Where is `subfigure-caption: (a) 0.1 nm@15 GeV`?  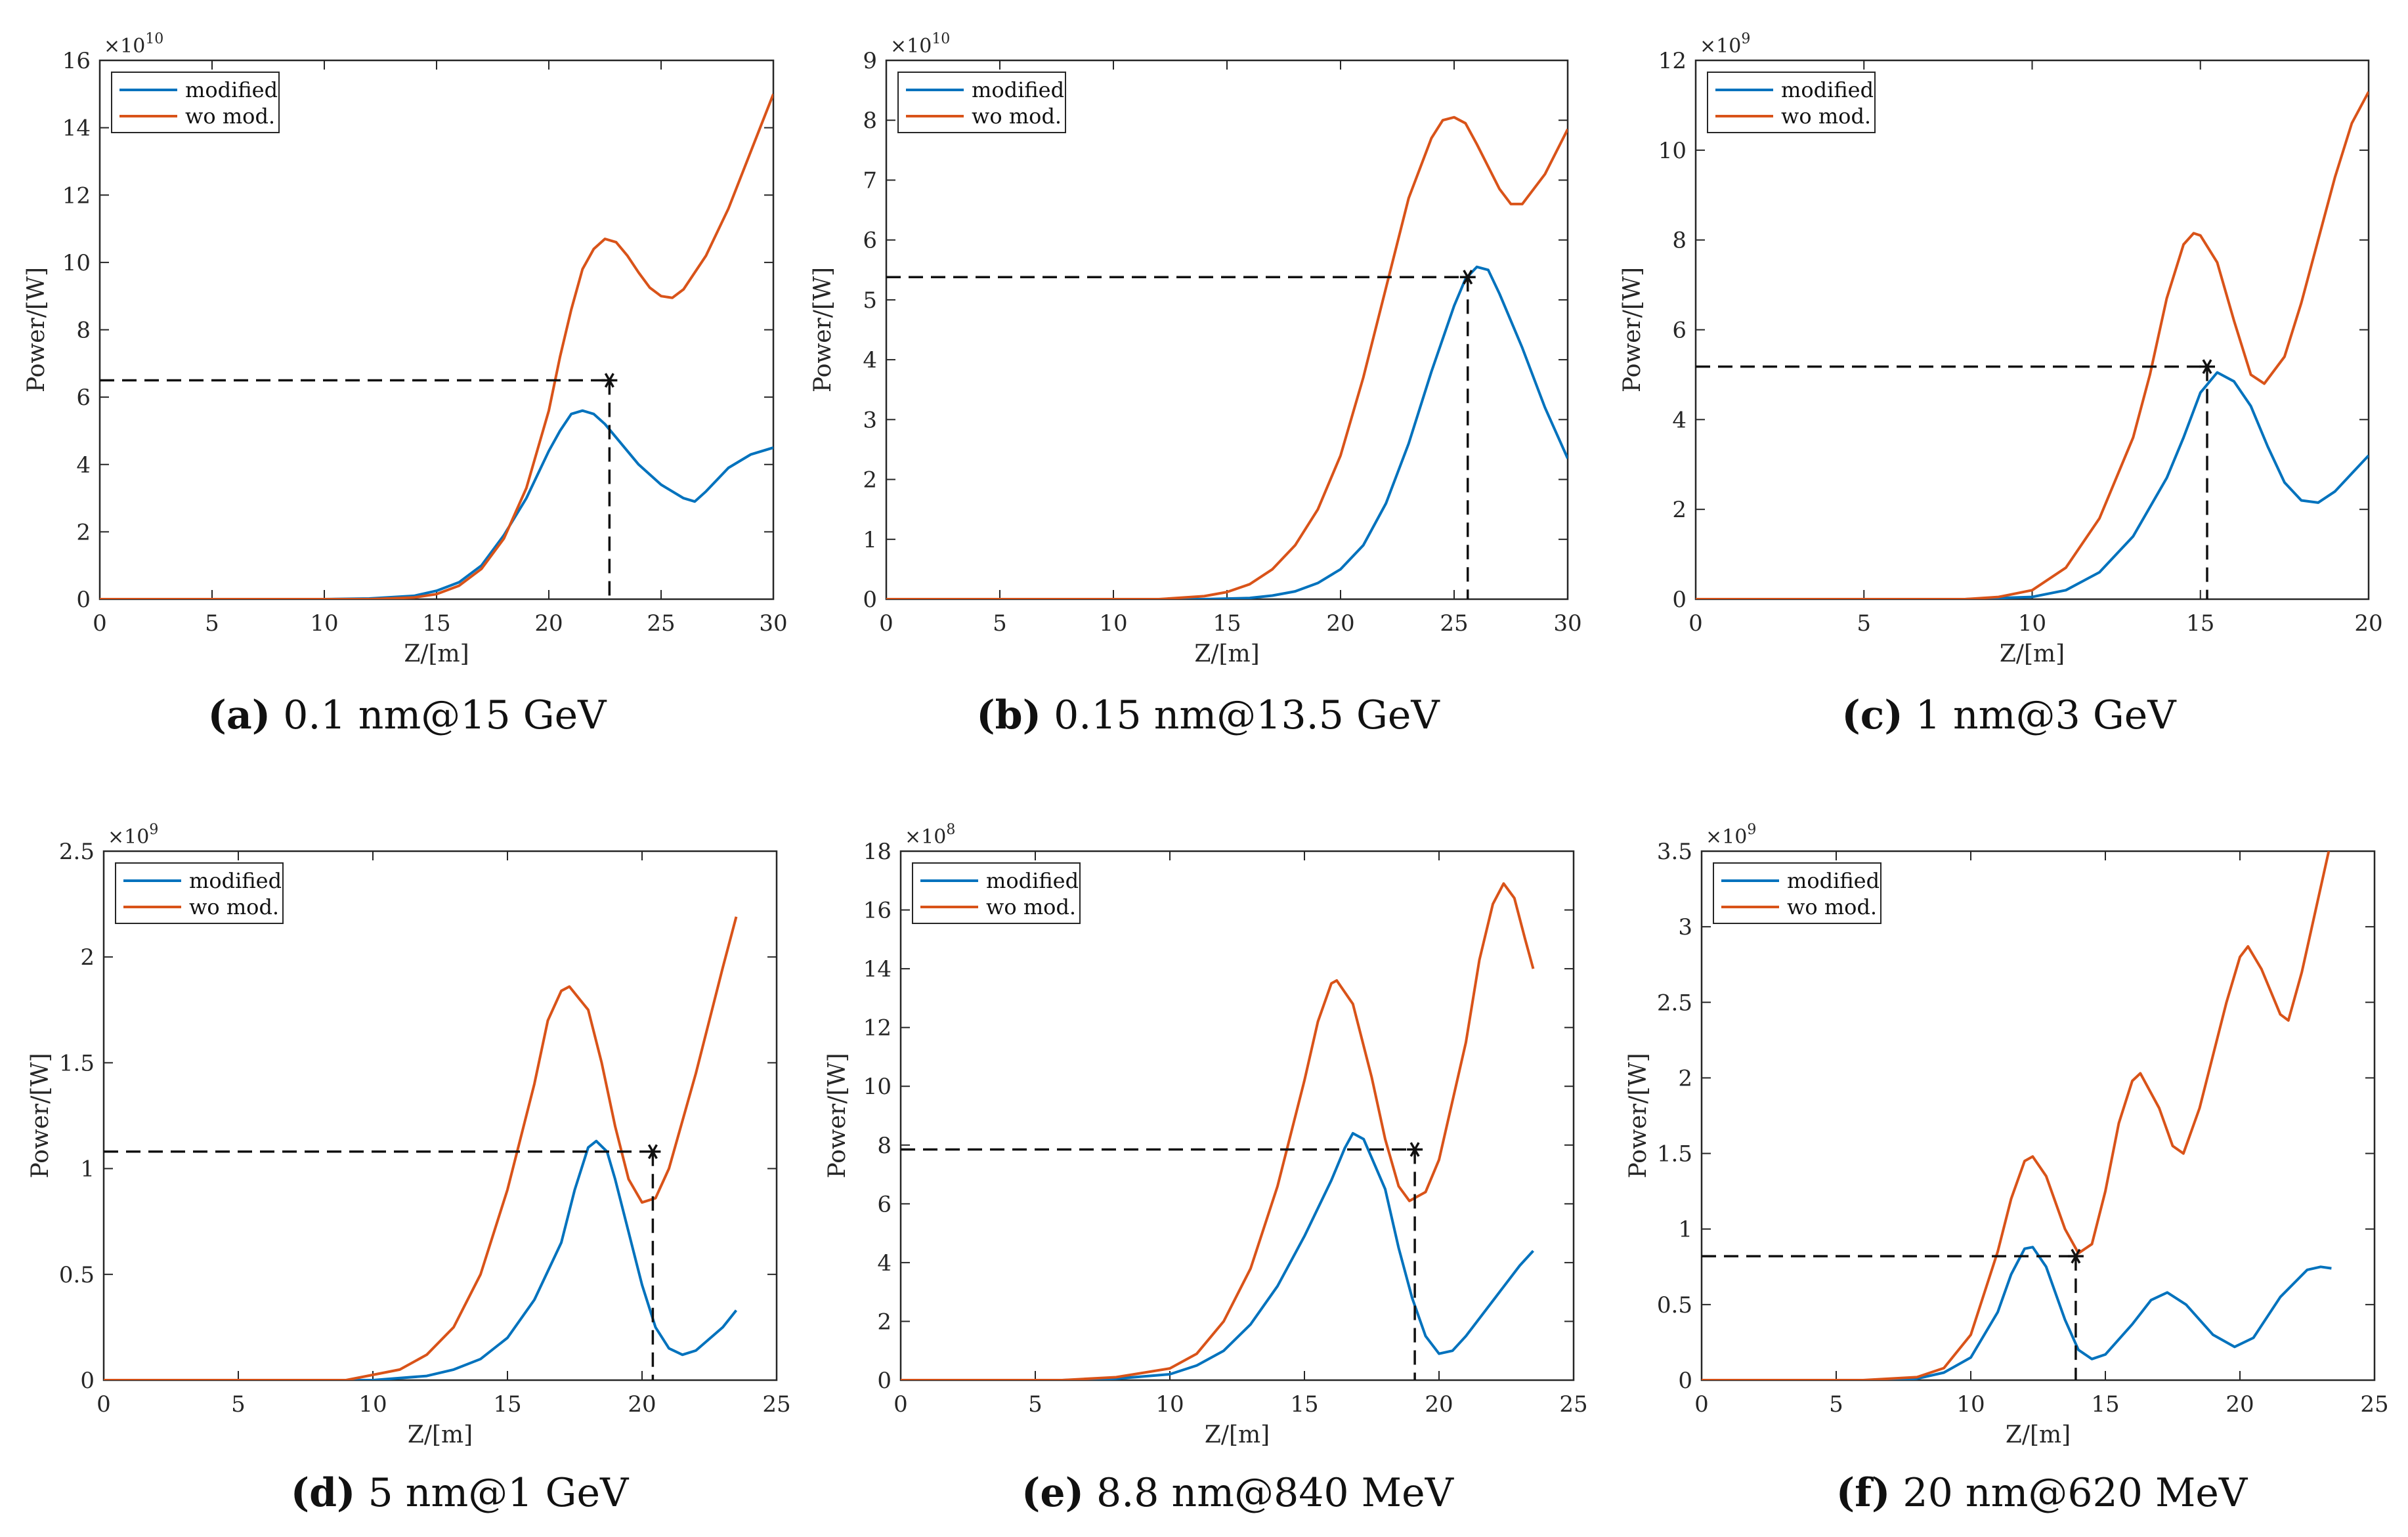 subfigure-caption: (a) 0.1 nm@15 GeV is located at coordinates (407, 715).